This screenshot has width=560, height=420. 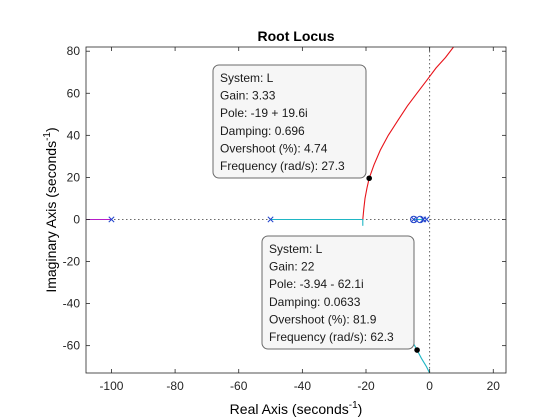 What do you see at coordinates (315, 302) in the screenshot?
I see `datatip-1-line-3: Damping: 0.0633` at bounding box center [315, 302].